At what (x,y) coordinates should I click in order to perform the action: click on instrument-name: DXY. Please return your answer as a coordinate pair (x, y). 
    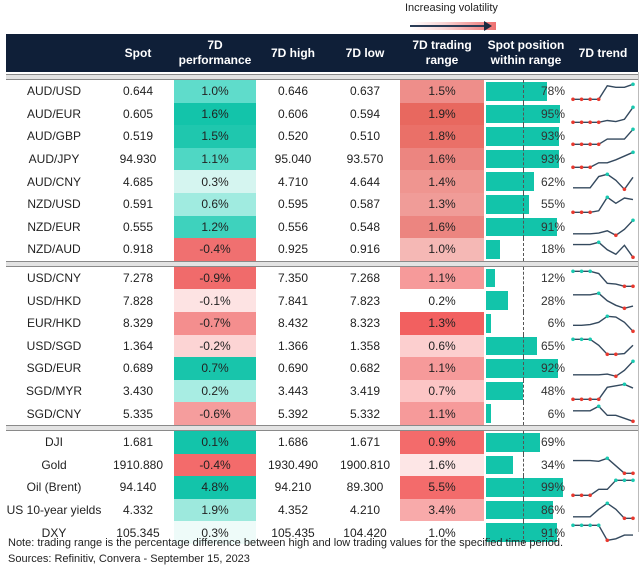
    Looking at the image, I should click on (54, 532).